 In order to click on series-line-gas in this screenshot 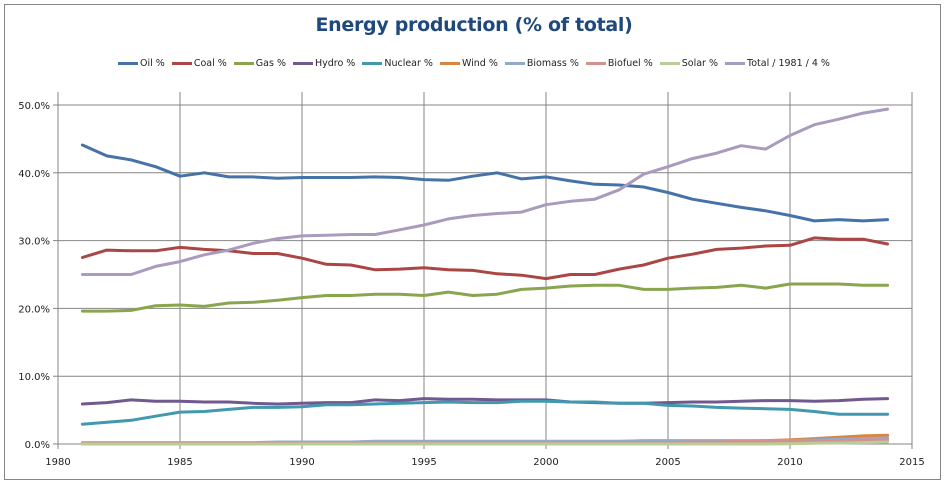, I will do `click(485, 297)`.